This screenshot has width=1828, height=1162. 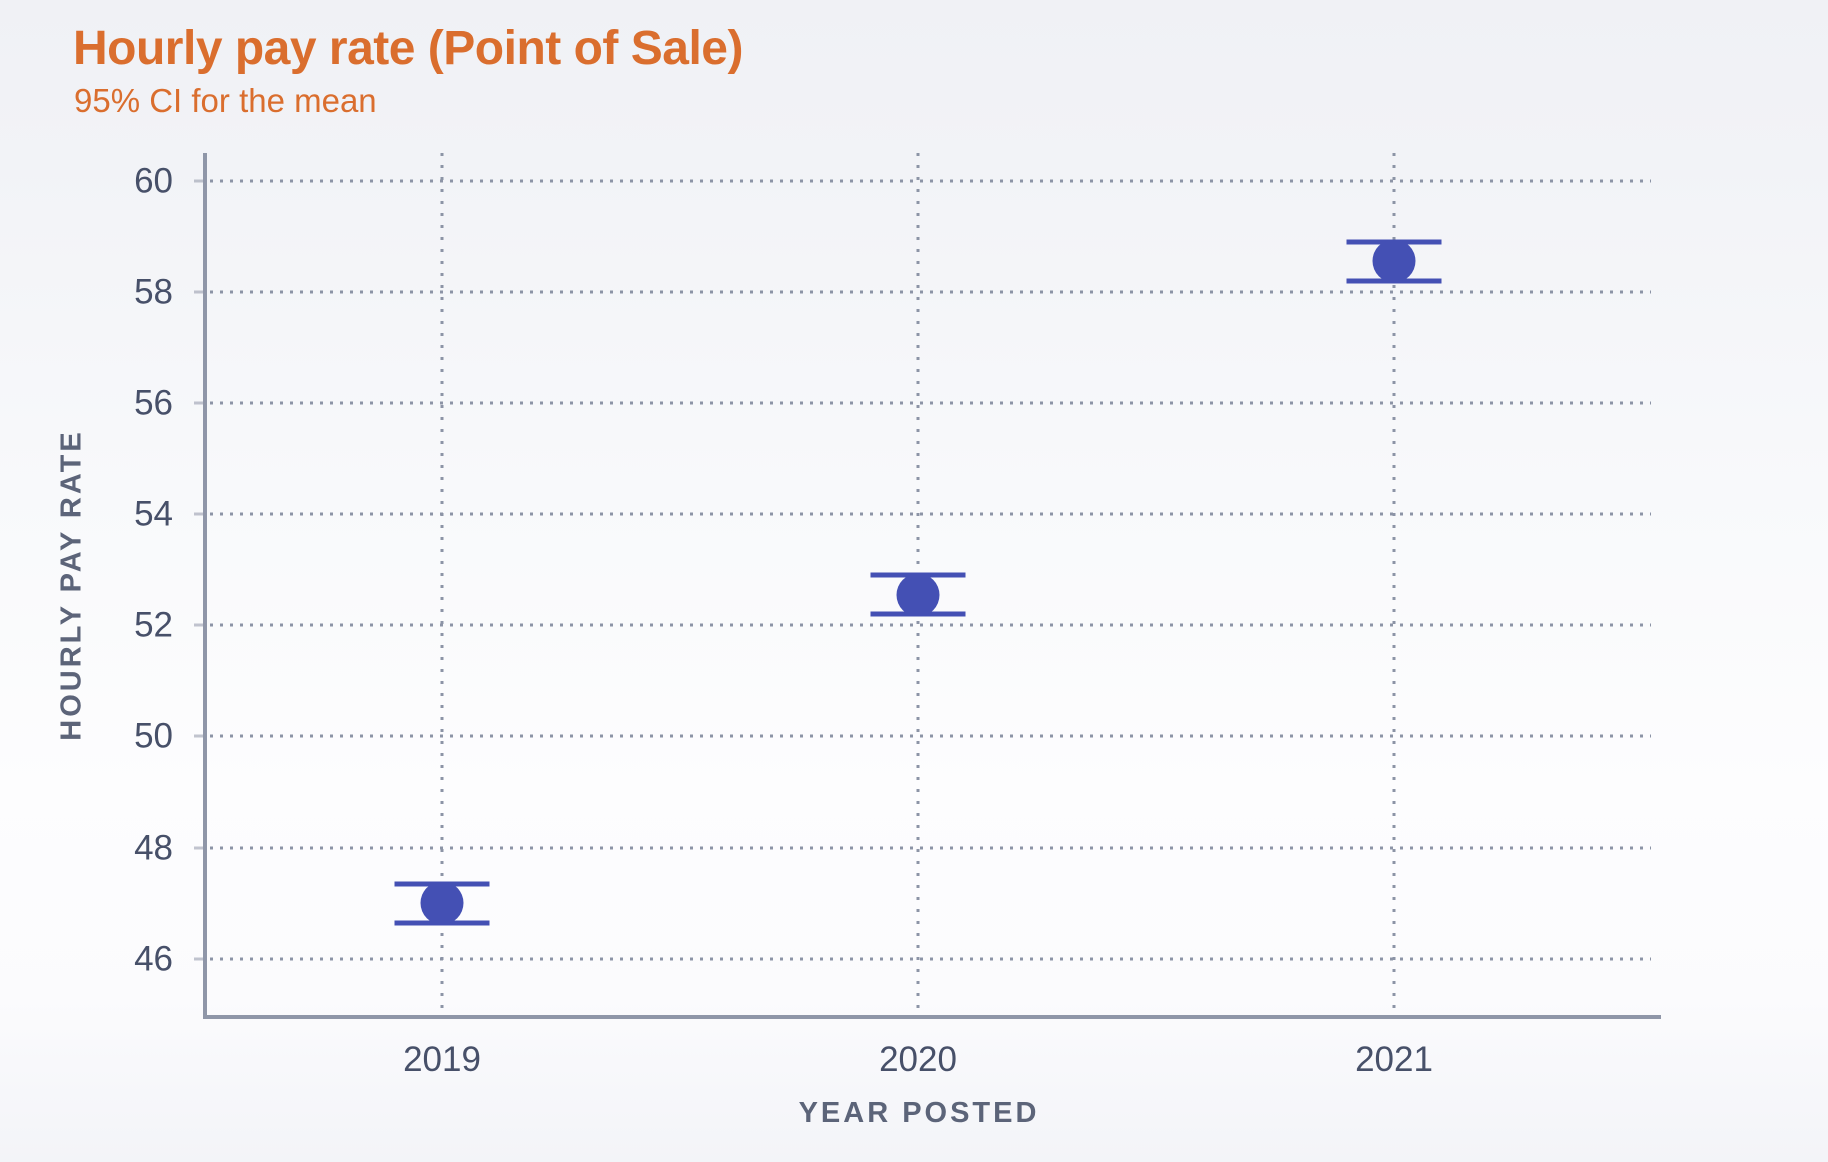 What do you see at coordinates (153, 403) in the screenshot?
I see `y-tick-label-56: 56` at bounding box center [153, 403].